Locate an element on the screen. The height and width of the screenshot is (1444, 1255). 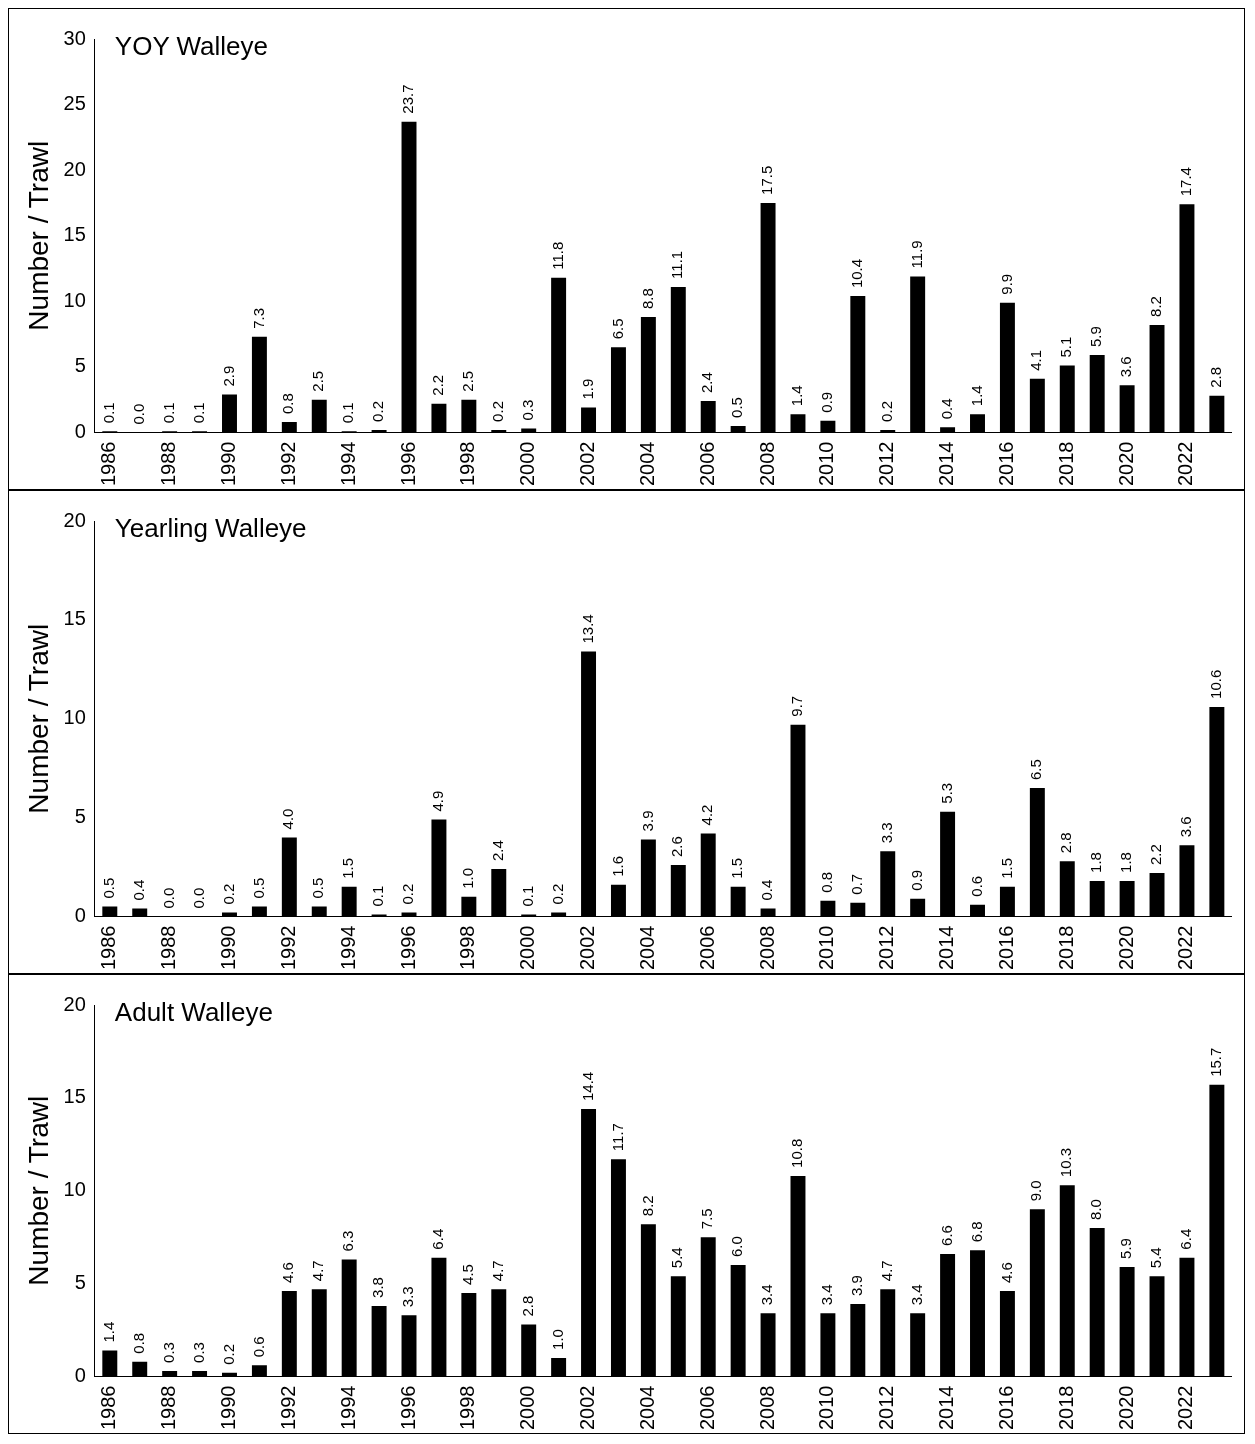
data-label: 9.9 is located at coordinates (1006, 284).